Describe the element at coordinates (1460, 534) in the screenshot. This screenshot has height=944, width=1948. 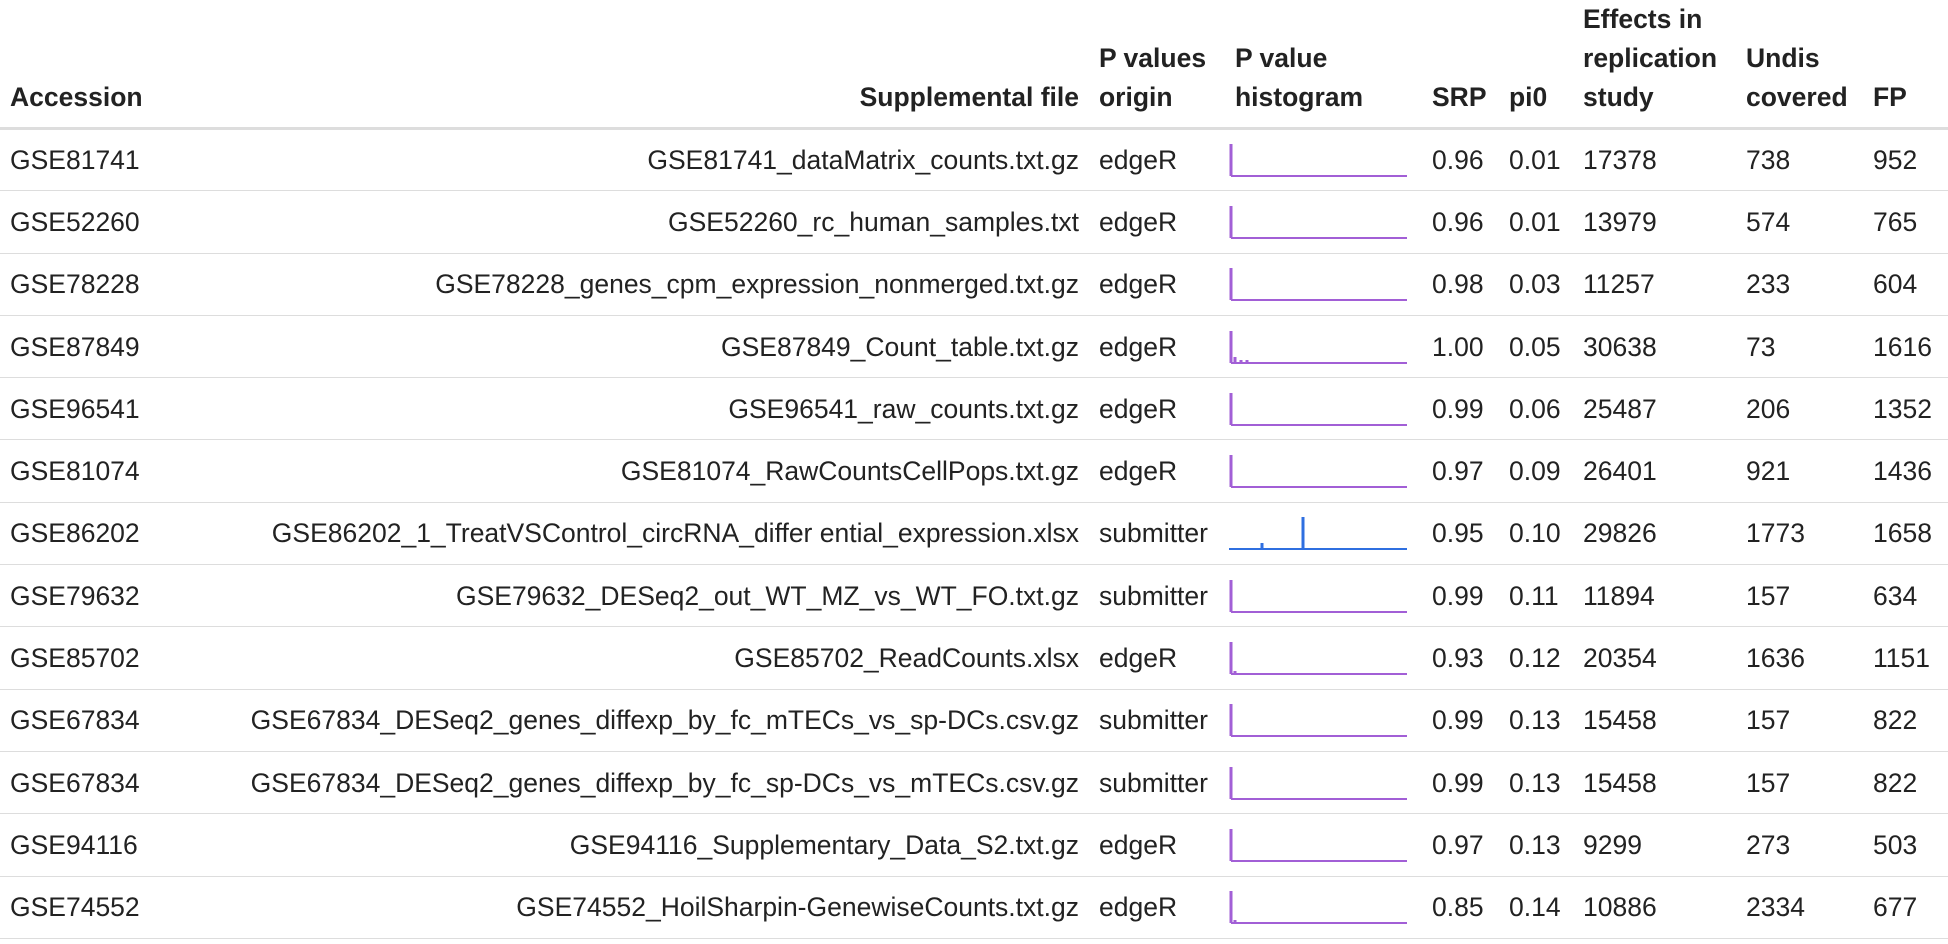
I see `cell-srp: 0.95` at that location.